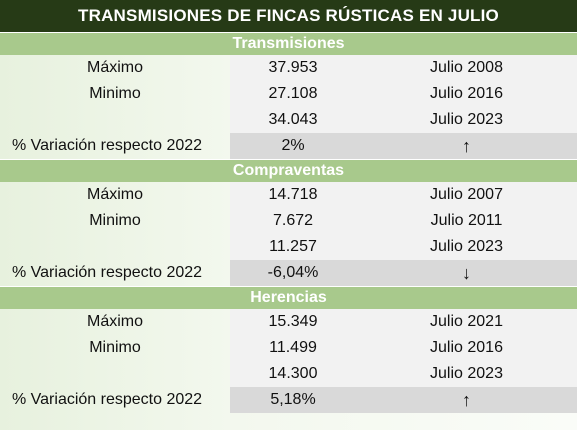 This screenshot has height=430, width=577. Describe the element at coordinates (288, 297) in the screenshot. I see `section-heading: Herencias` at that location.